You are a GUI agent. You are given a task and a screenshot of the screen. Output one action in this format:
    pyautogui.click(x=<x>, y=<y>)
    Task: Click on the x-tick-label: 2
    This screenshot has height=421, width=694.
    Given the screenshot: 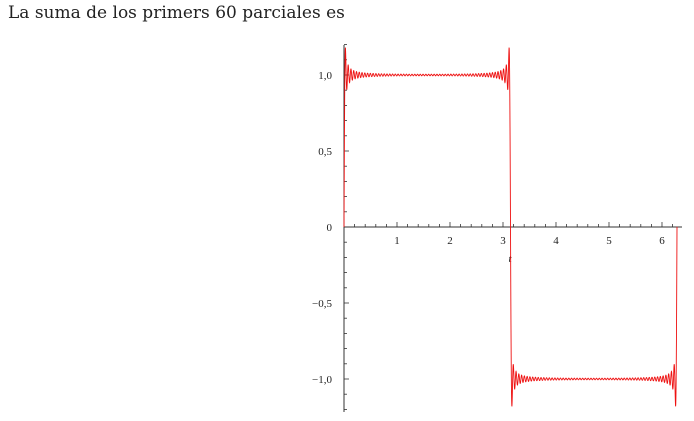 What is the action you would take?
    pyautogui.click(x=450, y=241)
    